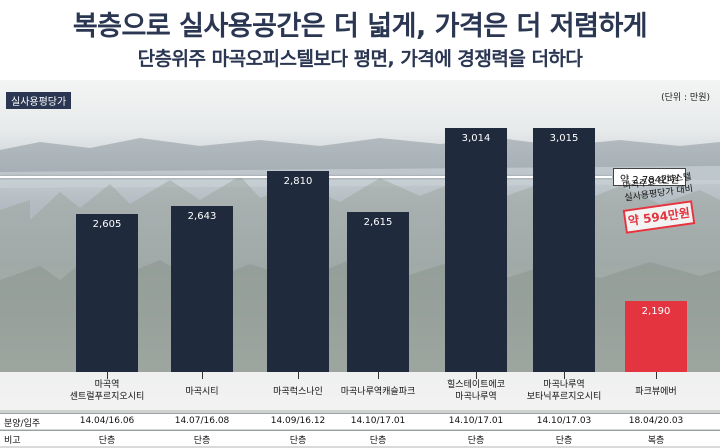 The image size is (720, 448). I want to click on category-label: 마곡나루역캐슬파크, so click(378, 392).